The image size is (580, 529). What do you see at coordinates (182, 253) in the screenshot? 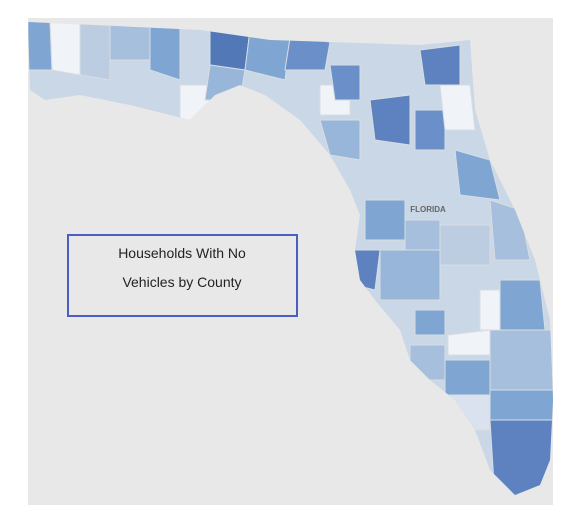
I see `legend-line: Households With No` at bounding box center [182, 253].